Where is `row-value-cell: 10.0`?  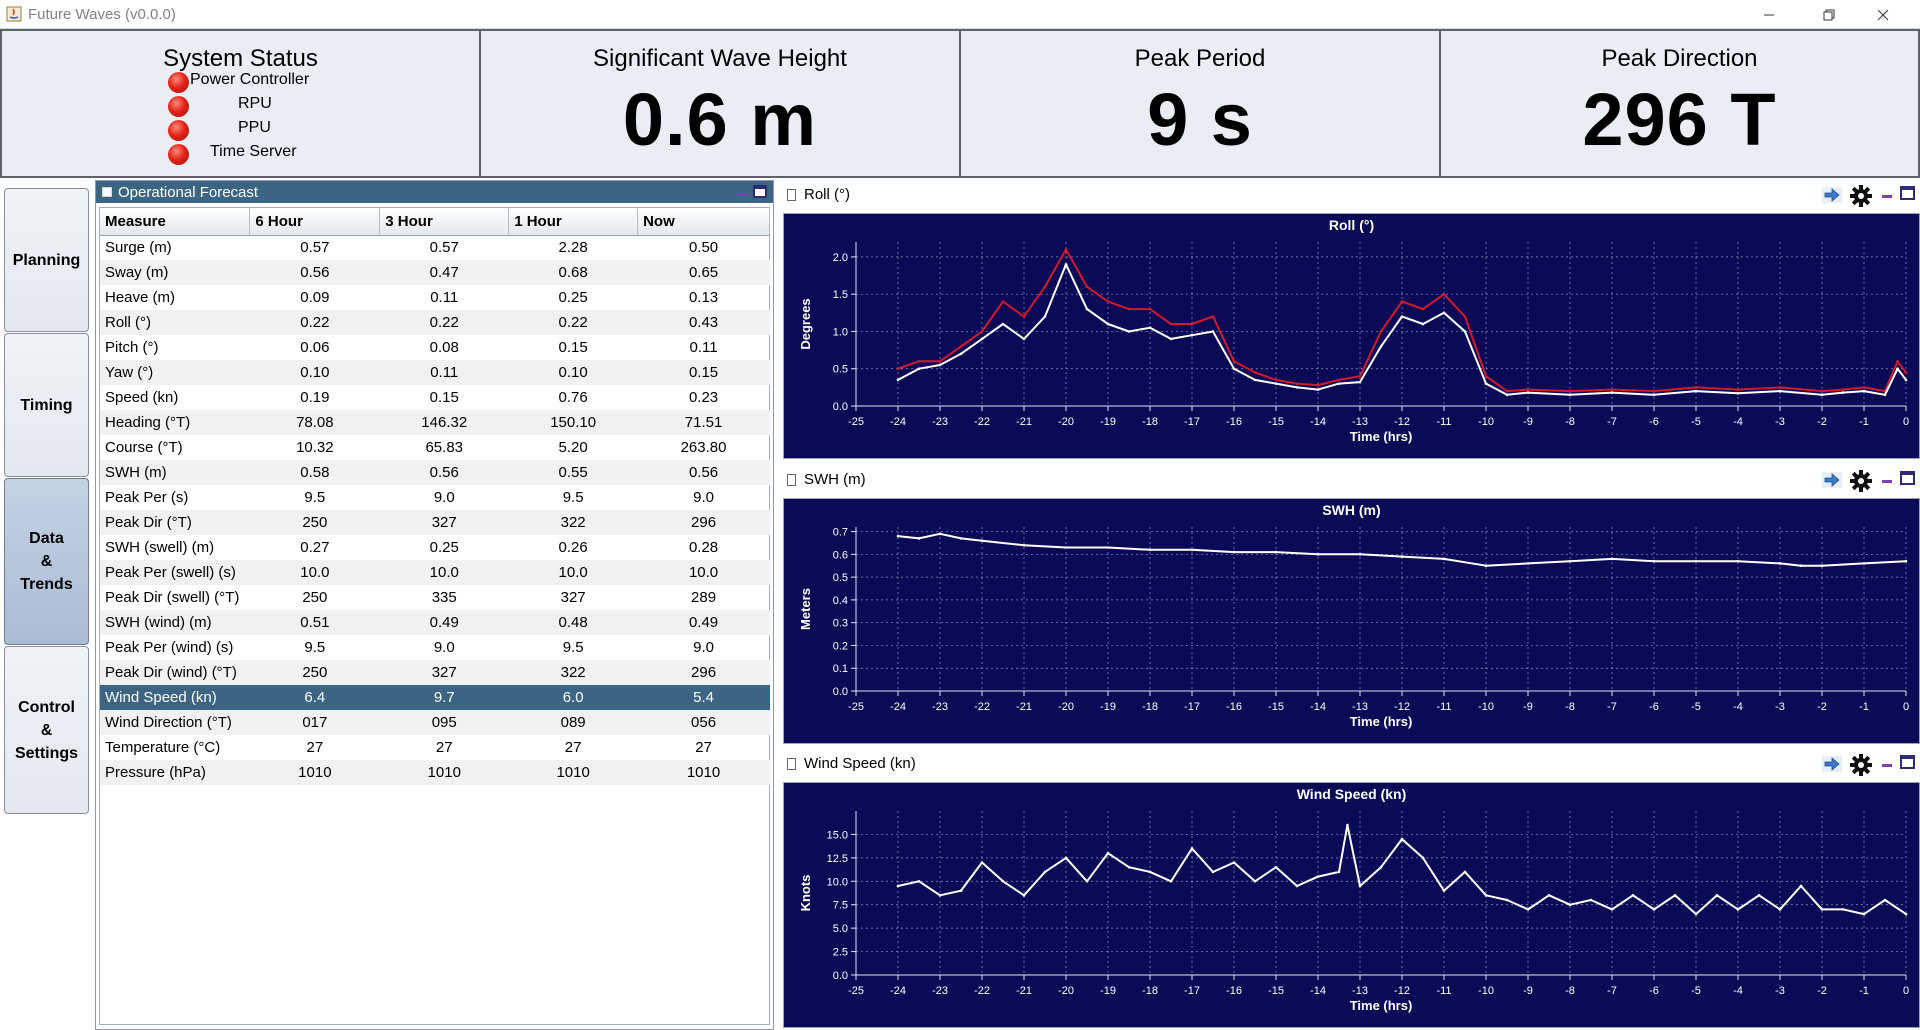 row-value-cell: 10.0 is located at coordinates (444, 572).